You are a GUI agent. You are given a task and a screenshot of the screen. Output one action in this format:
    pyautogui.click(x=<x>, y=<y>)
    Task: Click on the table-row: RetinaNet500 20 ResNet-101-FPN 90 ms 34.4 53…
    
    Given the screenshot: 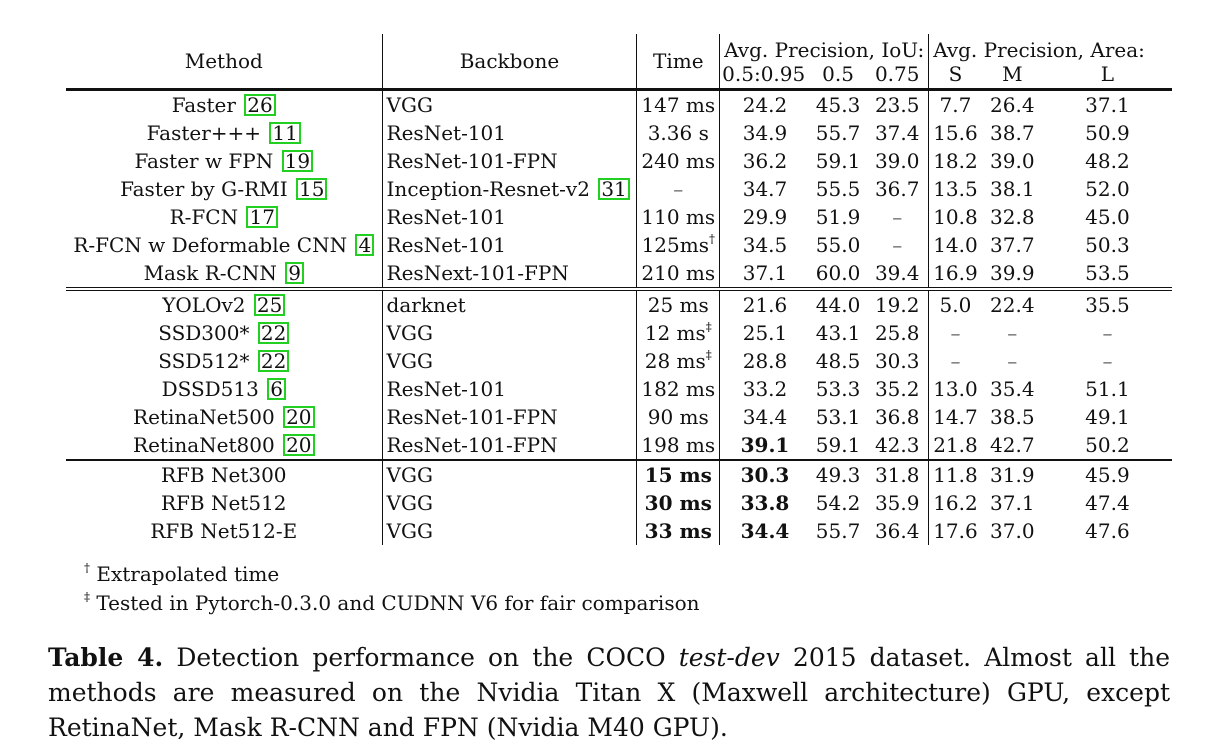 What is the action you would take?
    pyautogui.click(x=619, y=417)
    